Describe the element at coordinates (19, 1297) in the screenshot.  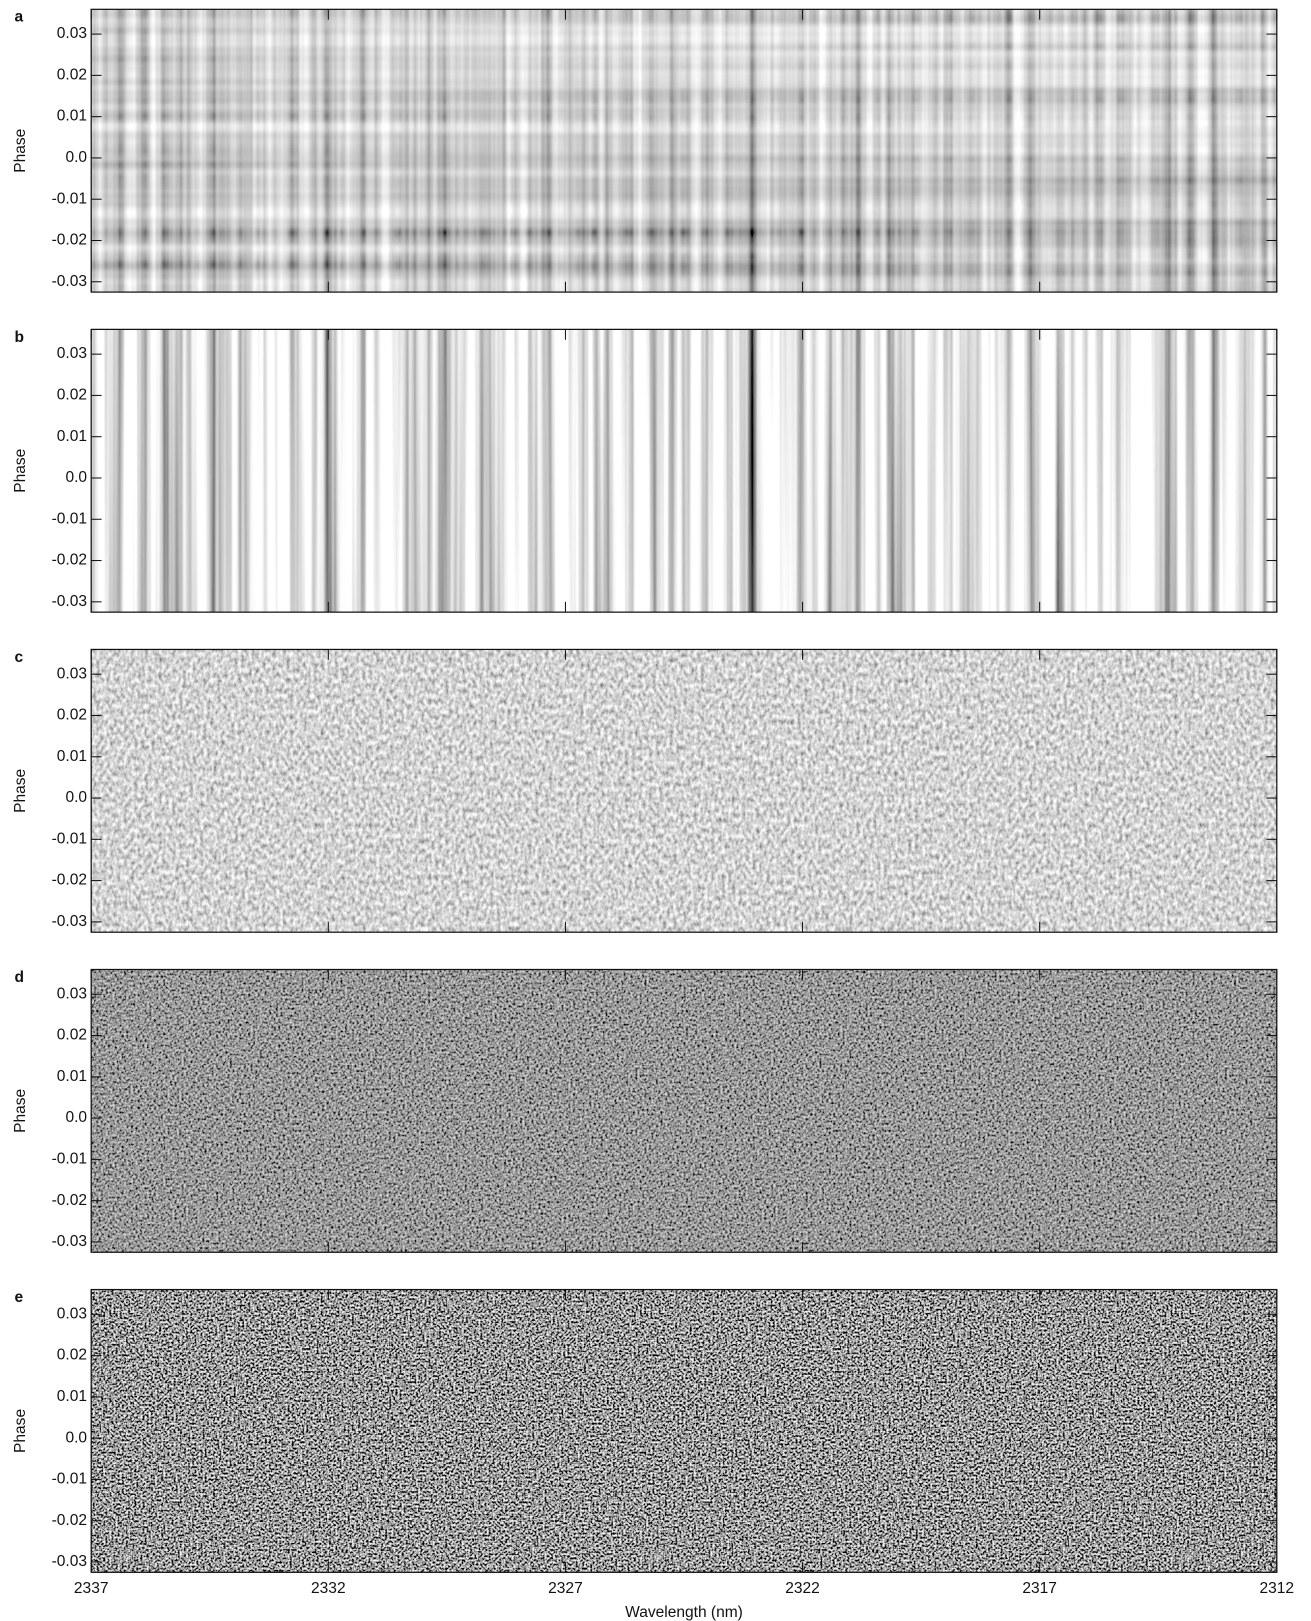
I see `panel-label: e` at that location.